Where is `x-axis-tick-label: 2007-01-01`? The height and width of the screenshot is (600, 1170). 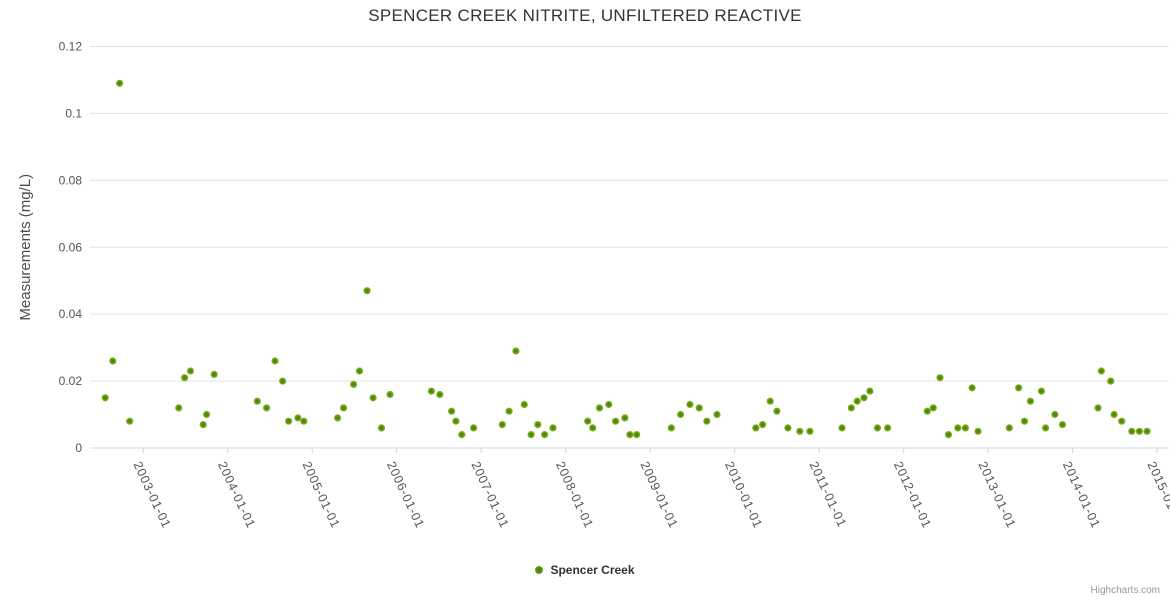 x-axis-tick-label: 2007-01-01 is located at coordinates (489, 494).